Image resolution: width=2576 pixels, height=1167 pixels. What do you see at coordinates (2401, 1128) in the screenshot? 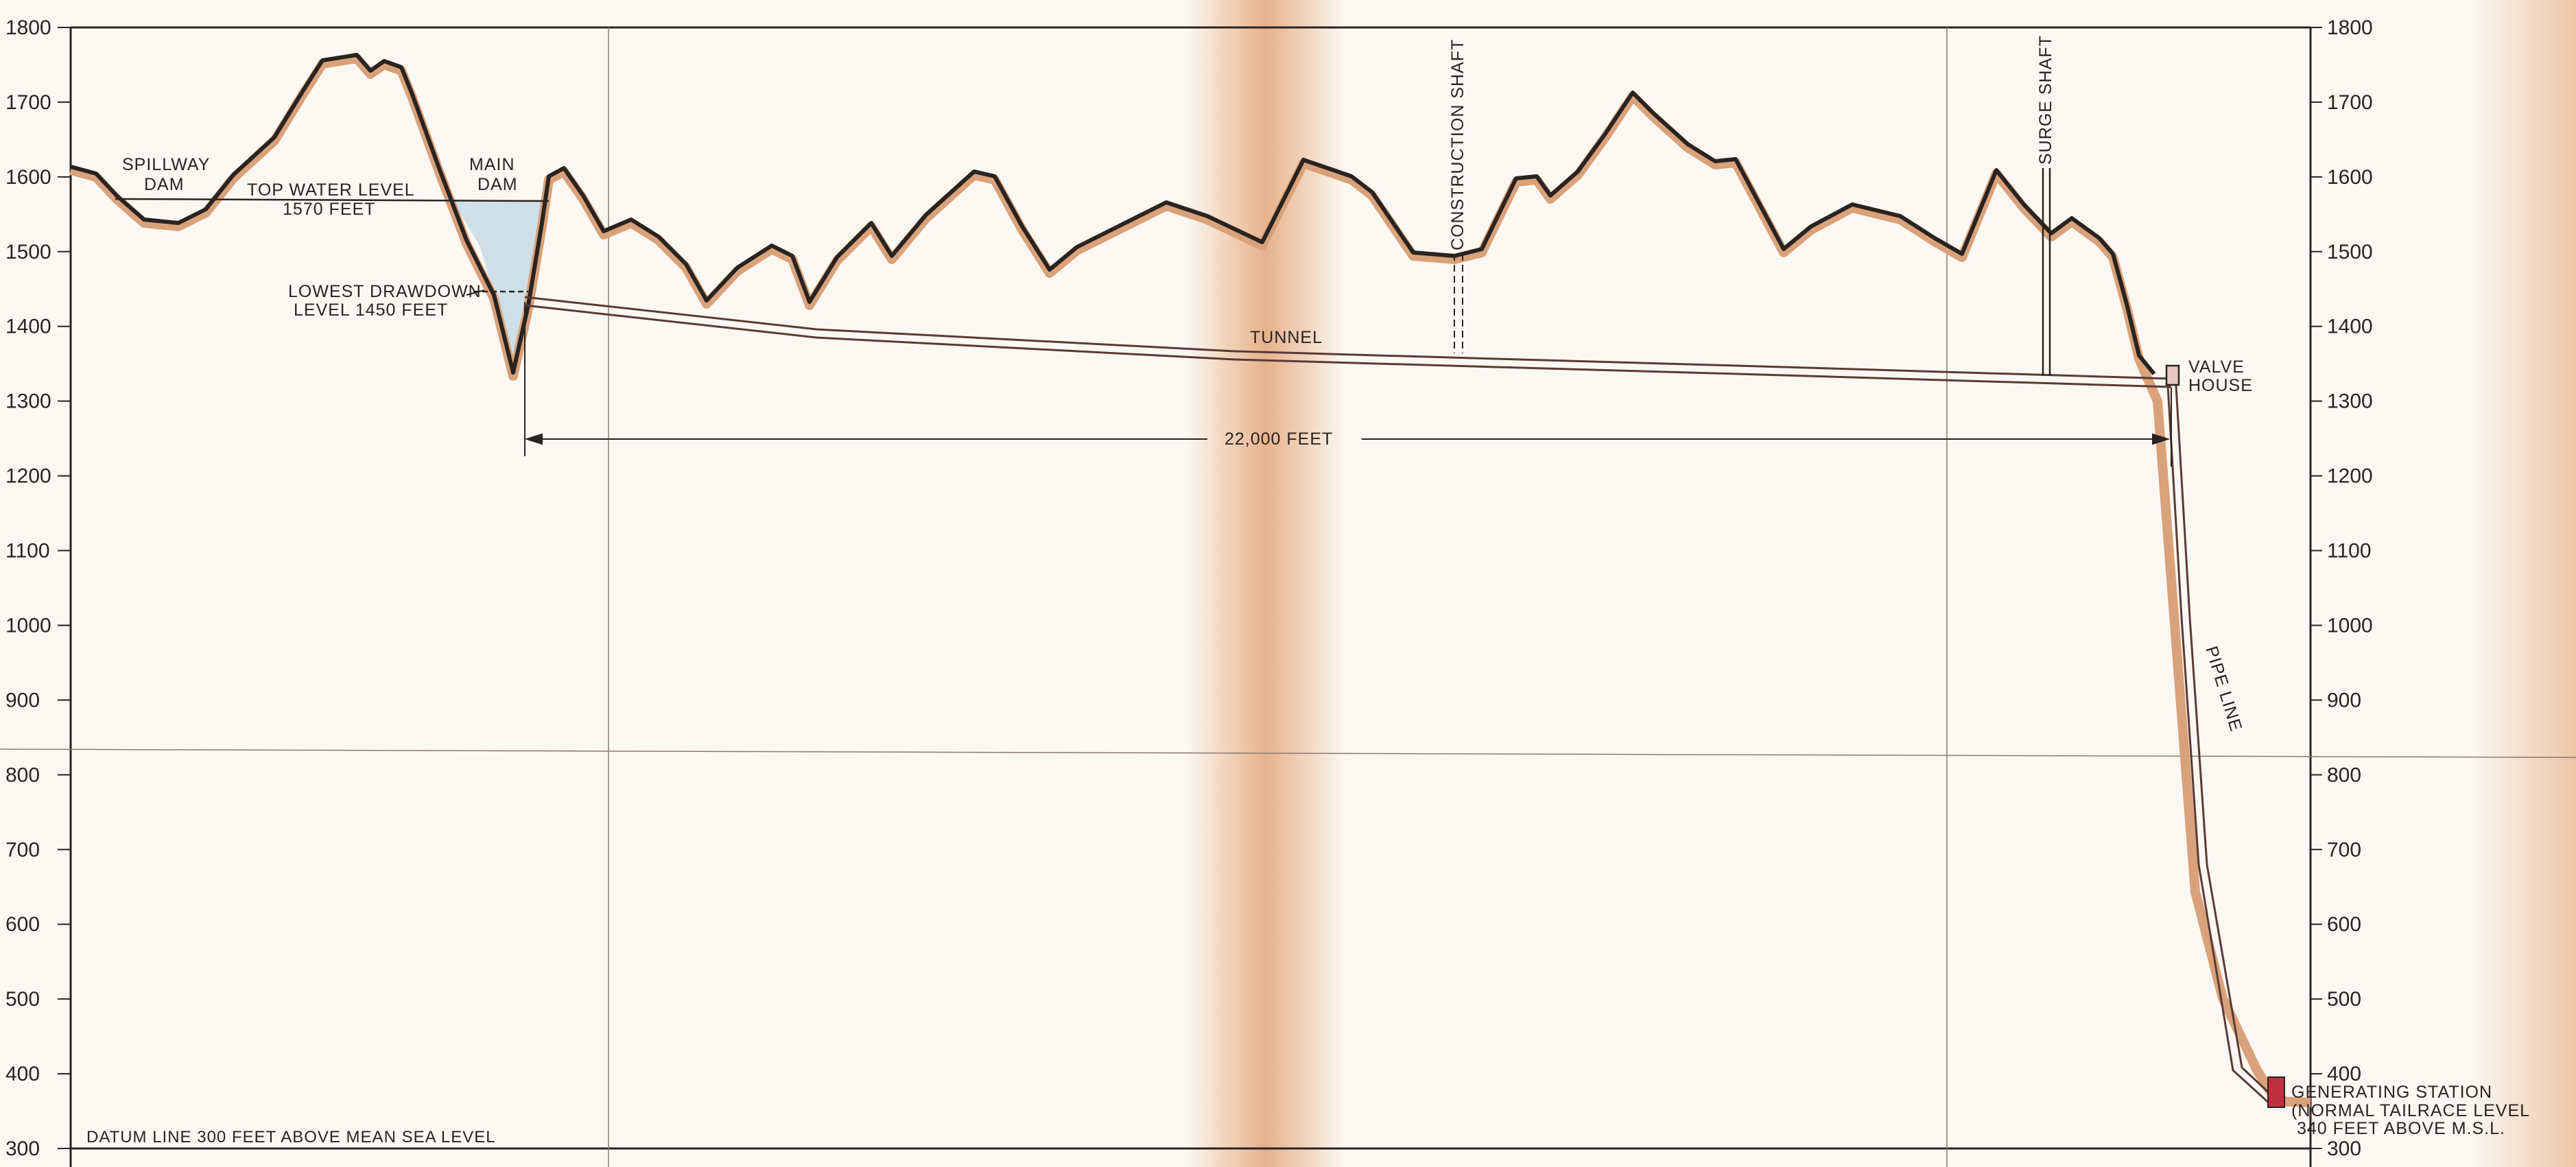
I see `tailrace-value: 340 FEET ABOVE M.S.L.` at bounding box center [2401, 1128].